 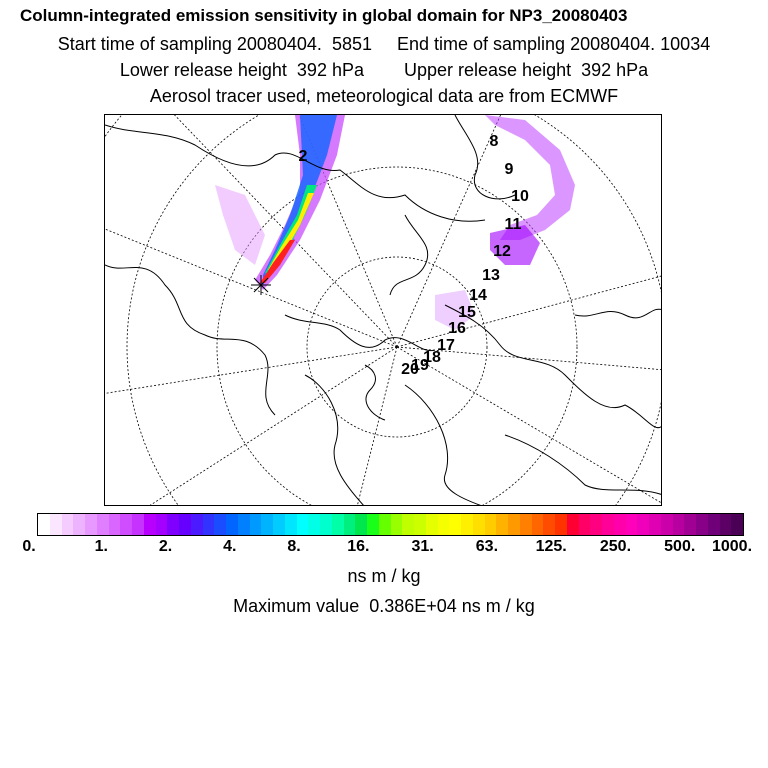 I want to click on colorbar-tick-labels: 0. 1. 2. 4. 8. 16. 31. 63. 125. 250. 500. 1000., so click(x=384, y=549).